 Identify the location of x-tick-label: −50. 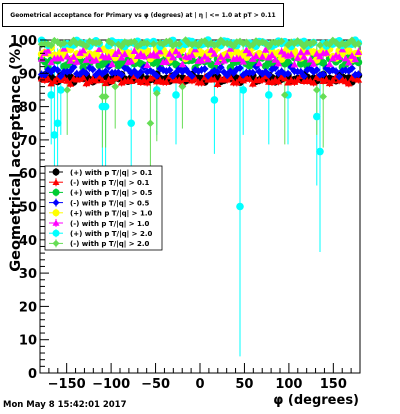
(155, 384).